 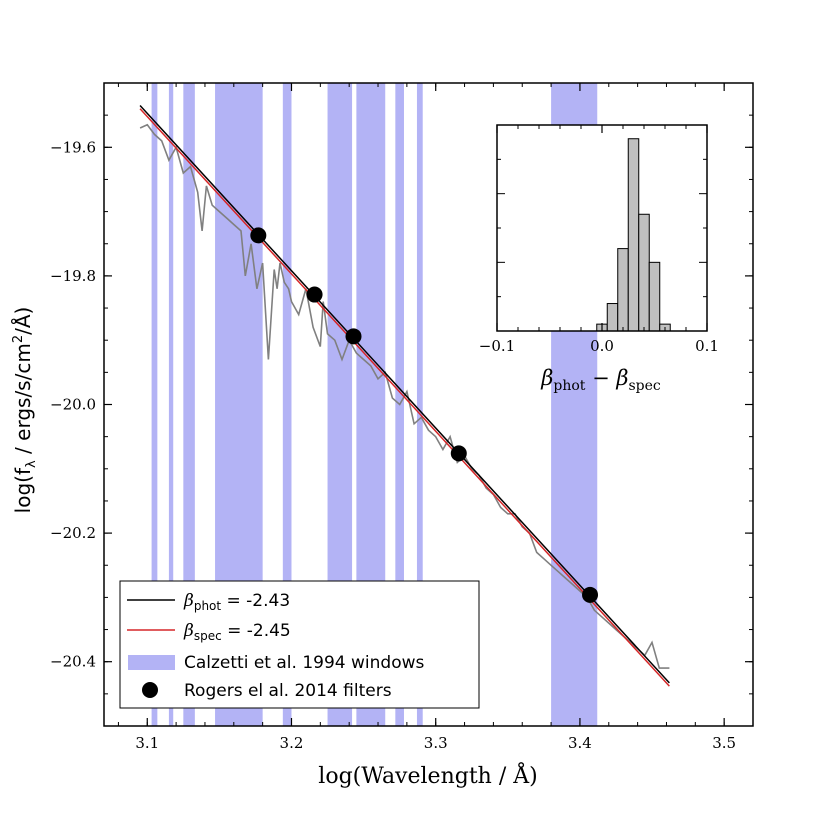 I want to click on x-tick-label: 3.5, so click(x=724, y=743).